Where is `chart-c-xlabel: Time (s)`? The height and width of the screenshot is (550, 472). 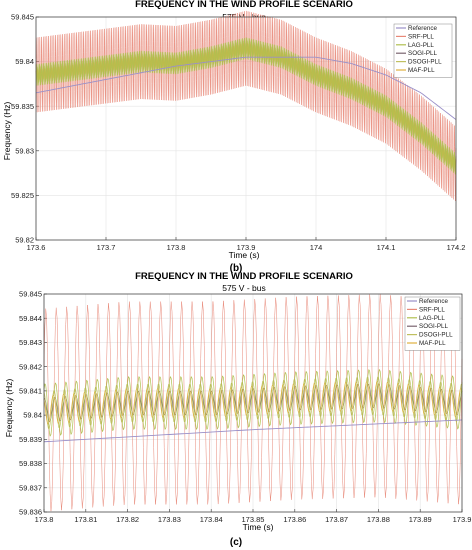
chart-c-xlabel: Time (s) is located at coordinates (258, 527).